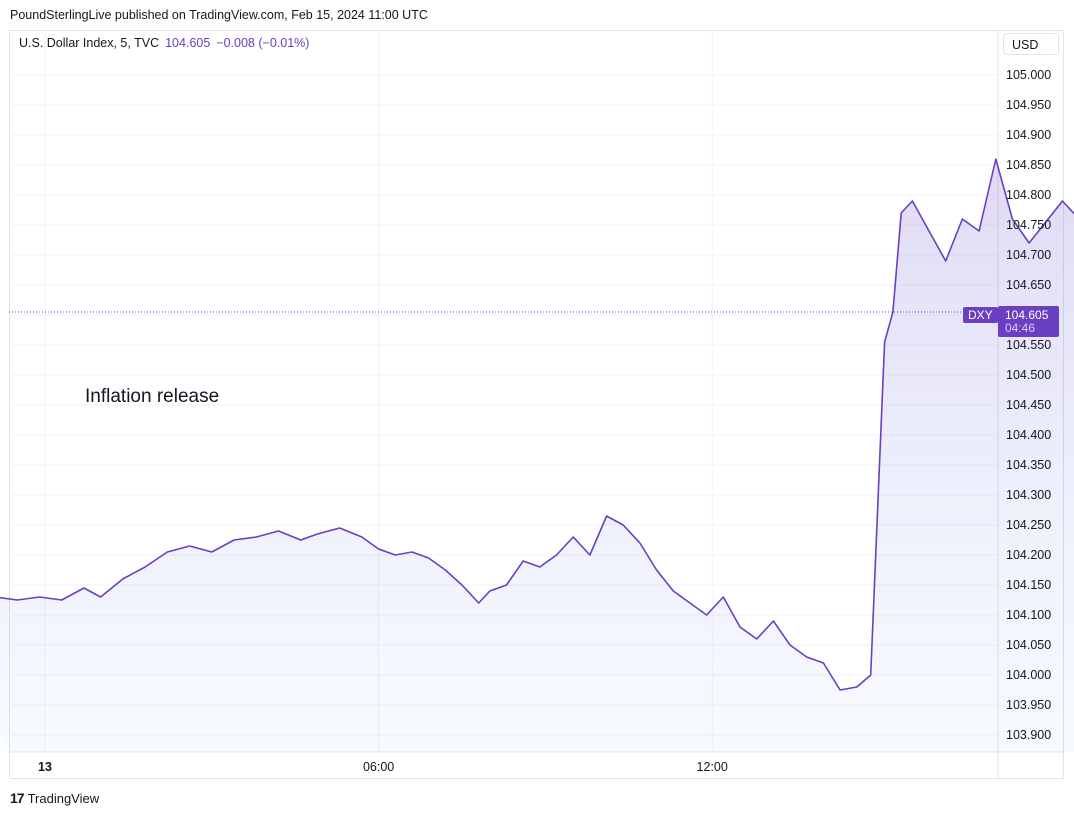  I want to click on price-tick-label: 104.400, so click(1028, 435).